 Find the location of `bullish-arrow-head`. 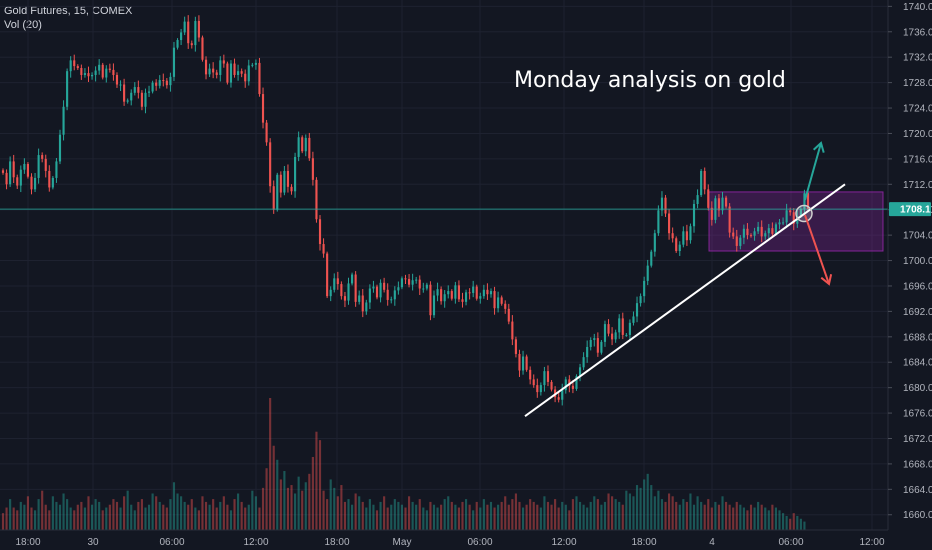

bullish-arrow-head is located at coordinates (818, 147).